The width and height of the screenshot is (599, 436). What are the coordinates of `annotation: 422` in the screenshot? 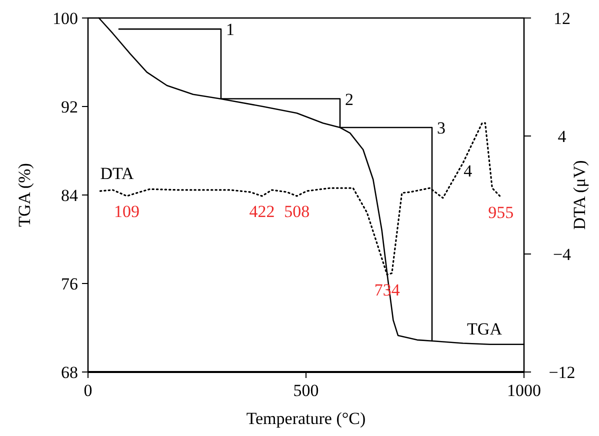 It's located at (262, 211).